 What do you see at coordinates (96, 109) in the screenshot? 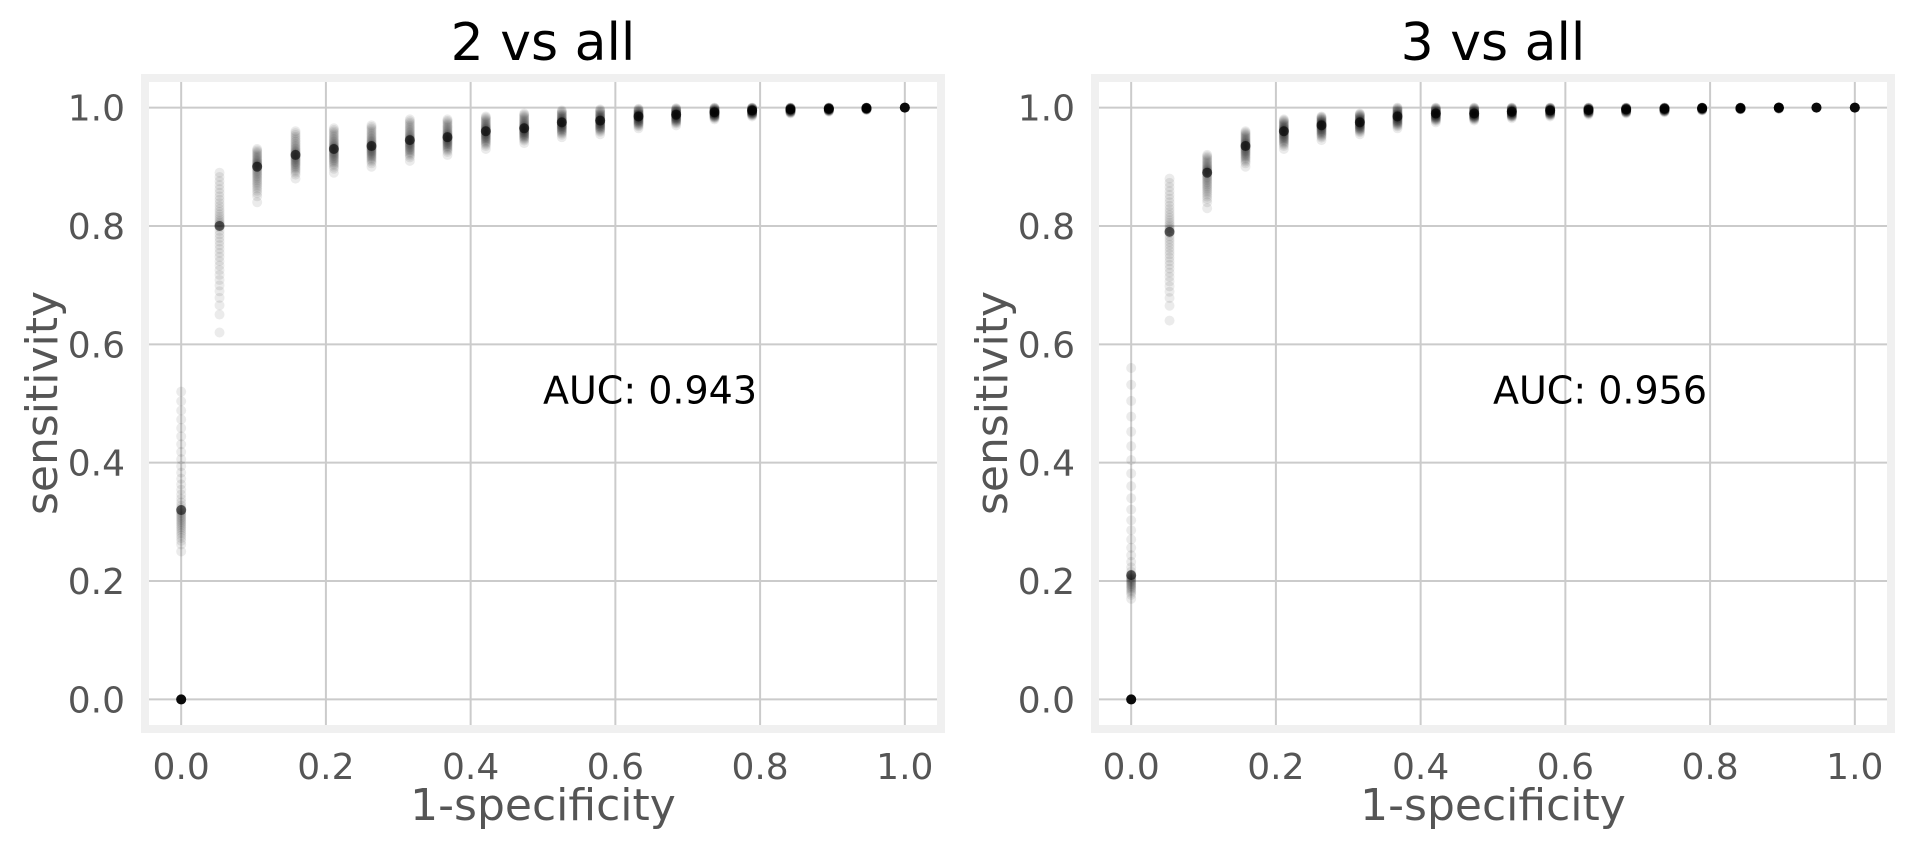
I see `y-tick-label: 1.0` at bounding box center [96, 109].